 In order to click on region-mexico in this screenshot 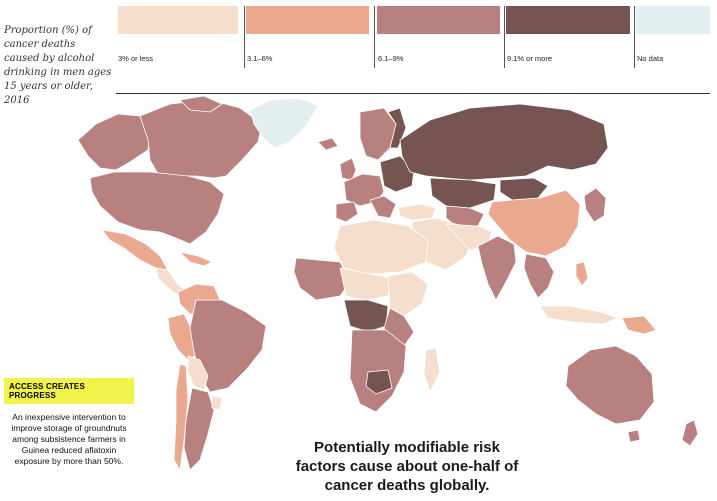, I will do `click(135, 250)`.